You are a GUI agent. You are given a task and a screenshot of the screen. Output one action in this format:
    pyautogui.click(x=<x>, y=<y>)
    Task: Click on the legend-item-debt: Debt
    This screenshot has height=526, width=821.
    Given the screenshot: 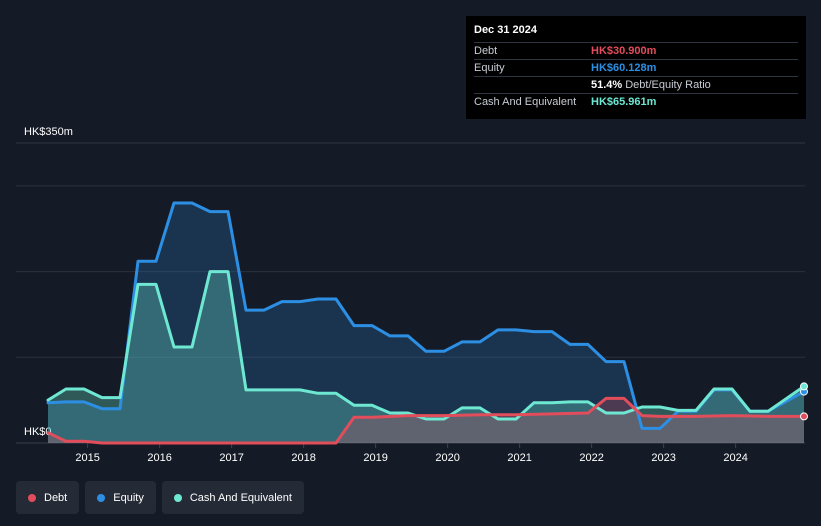 What is the action you would take?
    pyautogui.click(x=48, y=497)
    